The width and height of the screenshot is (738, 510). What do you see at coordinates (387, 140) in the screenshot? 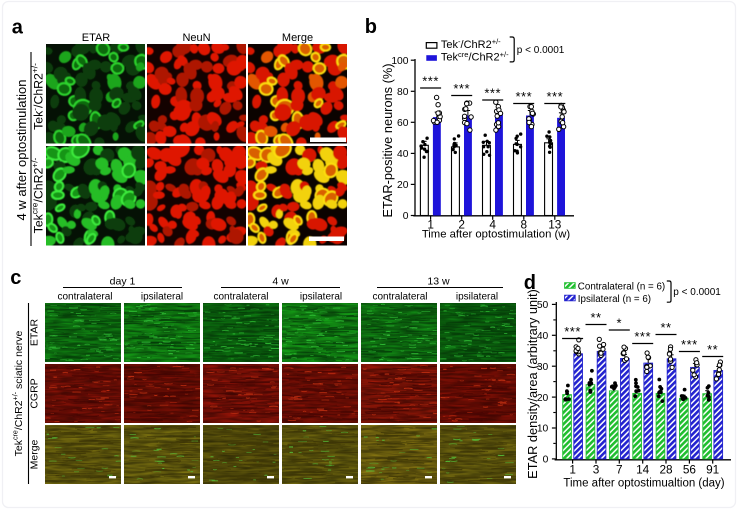
I see `svg-text: ETAR-positive neurons (%)` at bounding box center [387, 140].